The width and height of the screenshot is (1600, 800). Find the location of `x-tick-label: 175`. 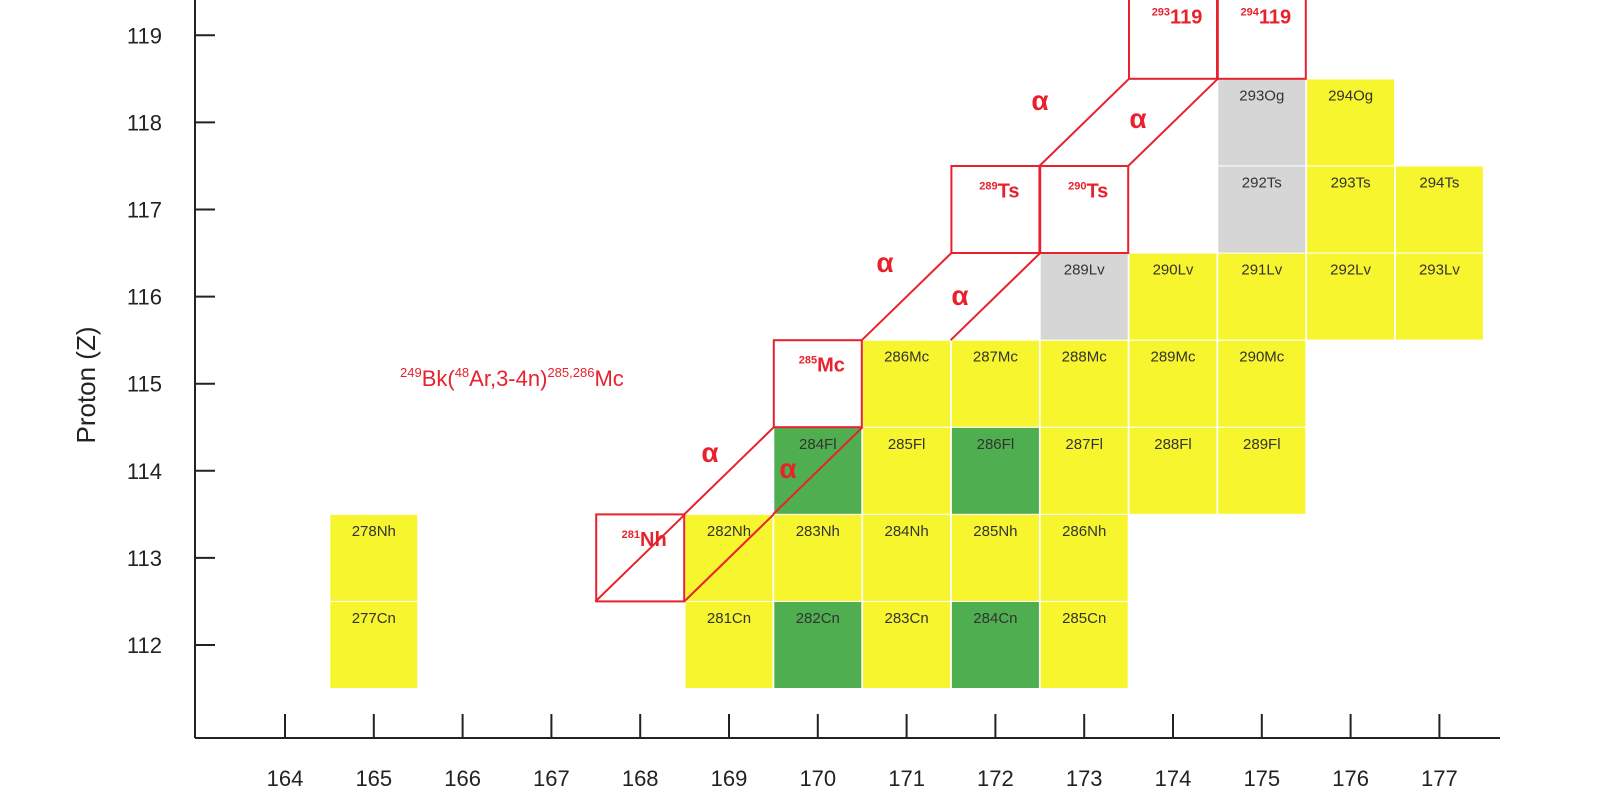

x-tick-label: 175 is located at coordinates (1261, 778).